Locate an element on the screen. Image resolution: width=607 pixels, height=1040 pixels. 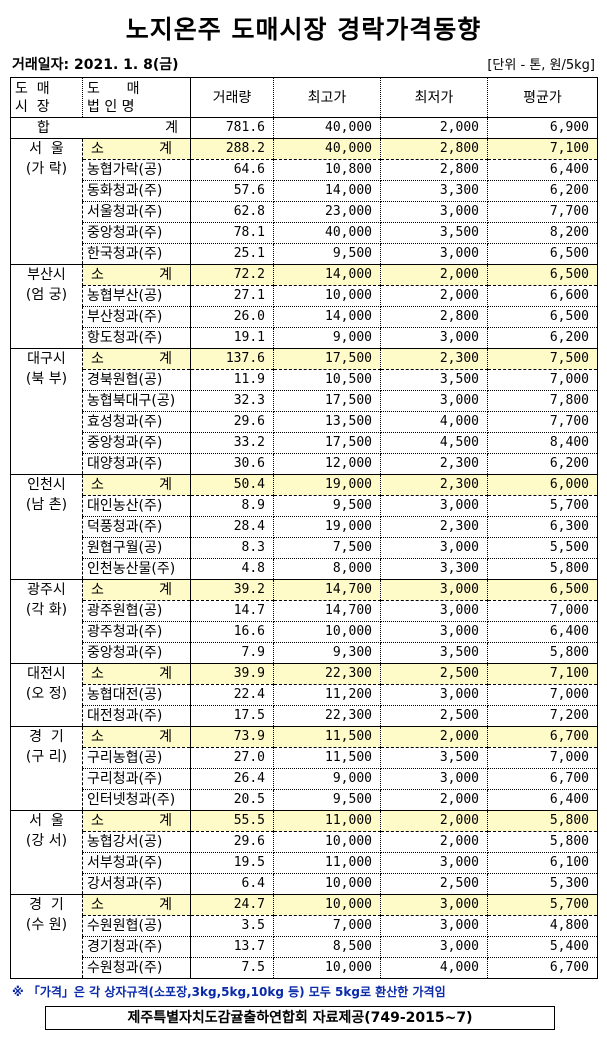
subtotal-volume: 72.2 is located at coordinates (232, 275).